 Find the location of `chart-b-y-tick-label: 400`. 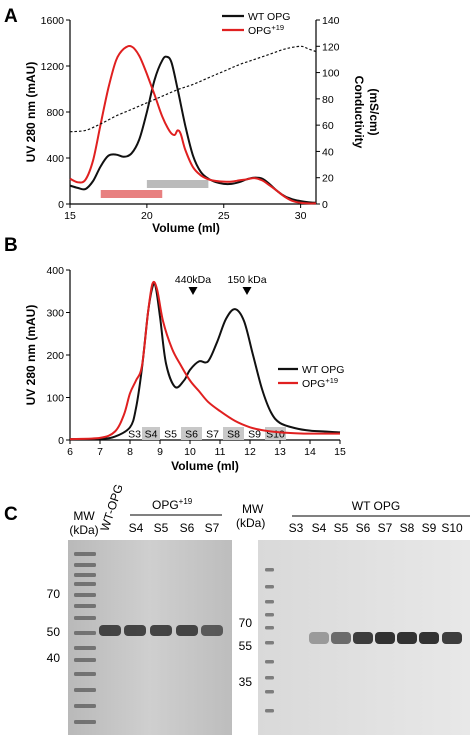

chart-b-y-tick-label: 400 is located at coordinates (55, 271).